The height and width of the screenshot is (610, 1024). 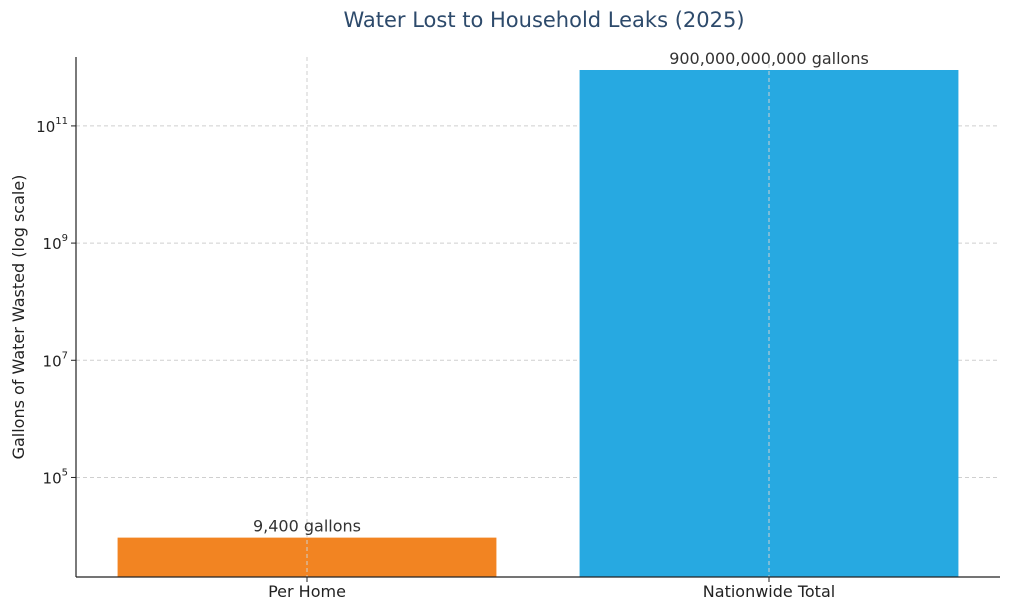 What do you see at coordinates (543, 20) in the screenshot?
I see `chart-title: Water Lost to Household Leaks (2025)` at bounding box center [543, 20].